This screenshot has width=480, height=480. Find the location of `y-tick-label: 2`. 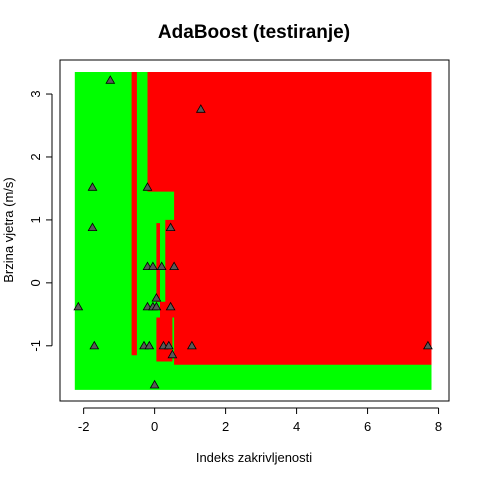

y-tick-label: 2 is located at coordinates (35, 156).